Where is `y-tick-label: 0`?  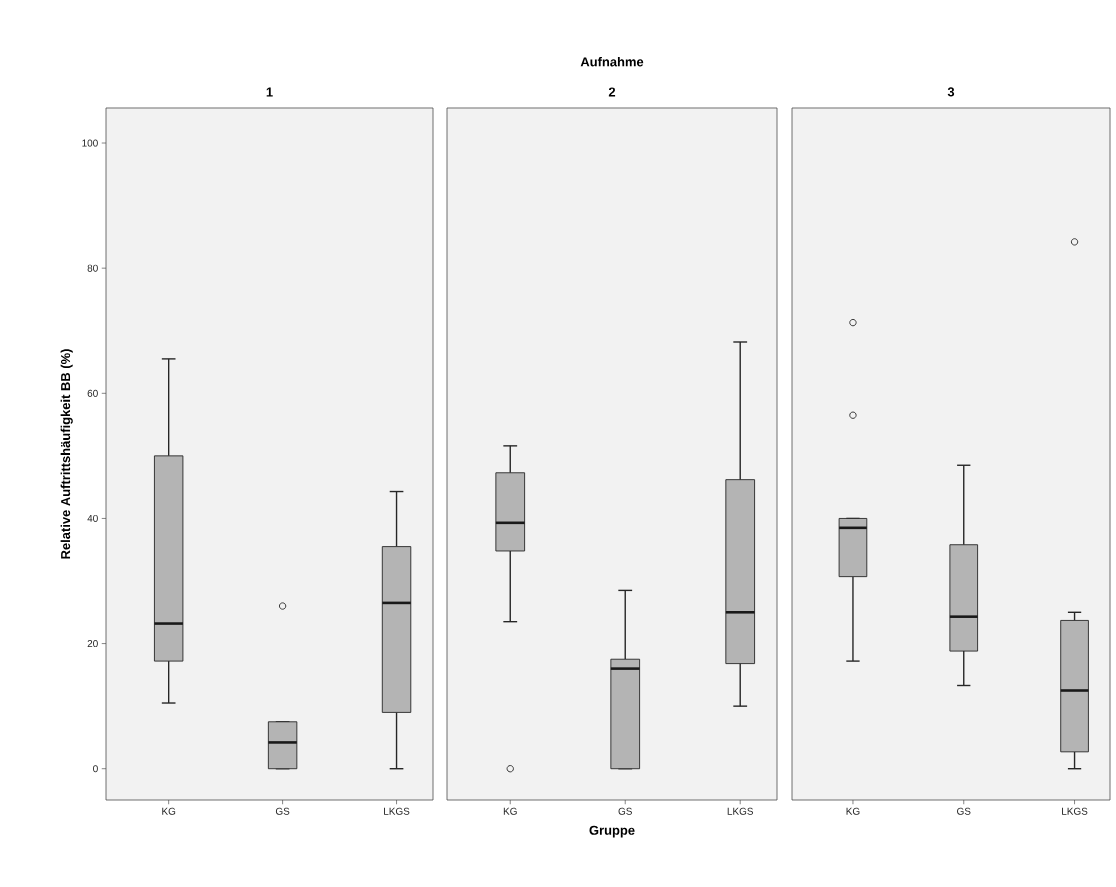 y-tick-label: 0 is located at coordinates (95, 769).